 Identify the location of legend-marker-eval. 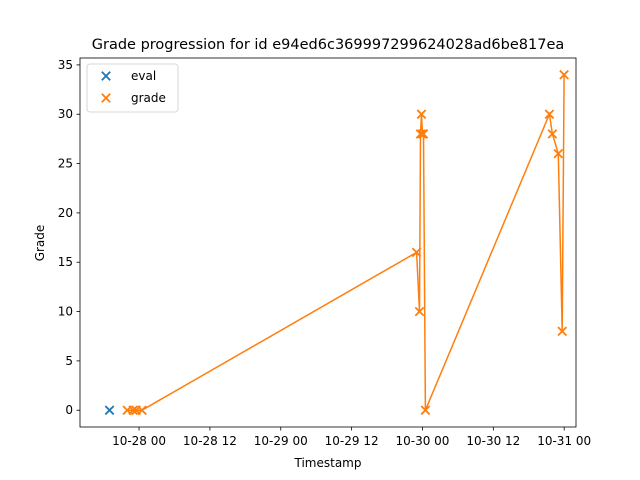
(106, 76).